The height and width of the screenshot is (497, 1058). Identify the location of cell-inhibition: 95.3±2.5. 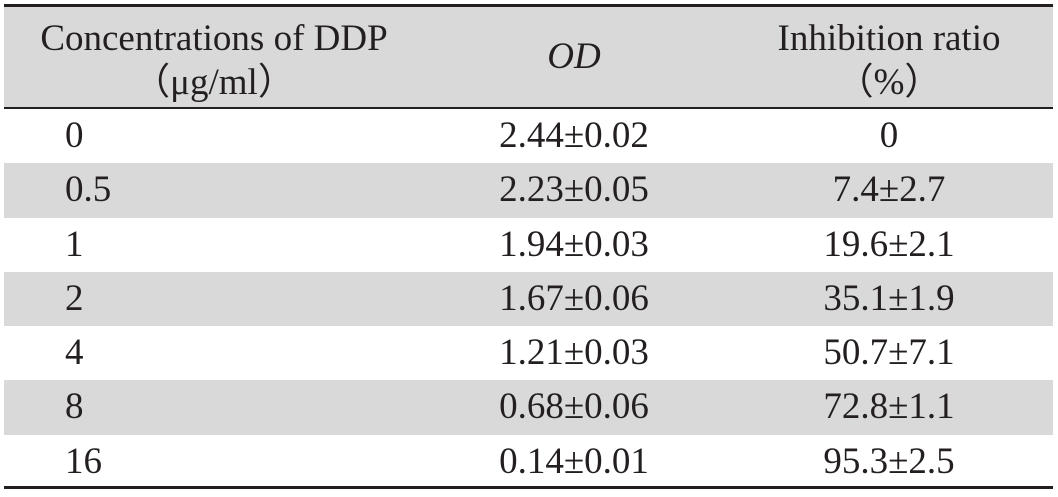
(889, 461).